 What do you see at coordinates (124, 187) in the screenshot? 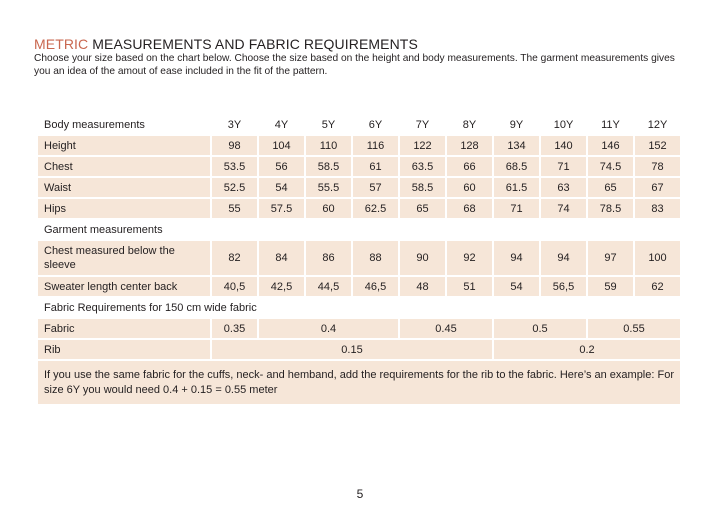
I see `row-label: Waist` at bounding box center [124, 187].